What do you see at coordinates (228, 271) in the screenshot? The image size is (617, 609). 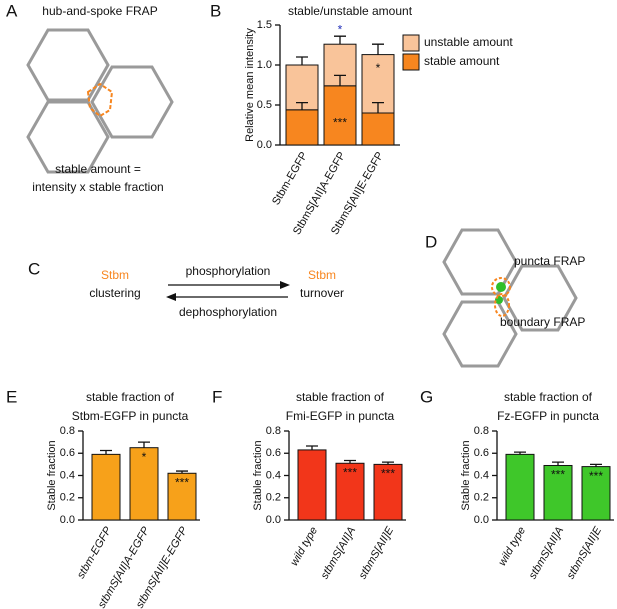 I see `reaction: phosphorylation` at bounding box center [228, 271].